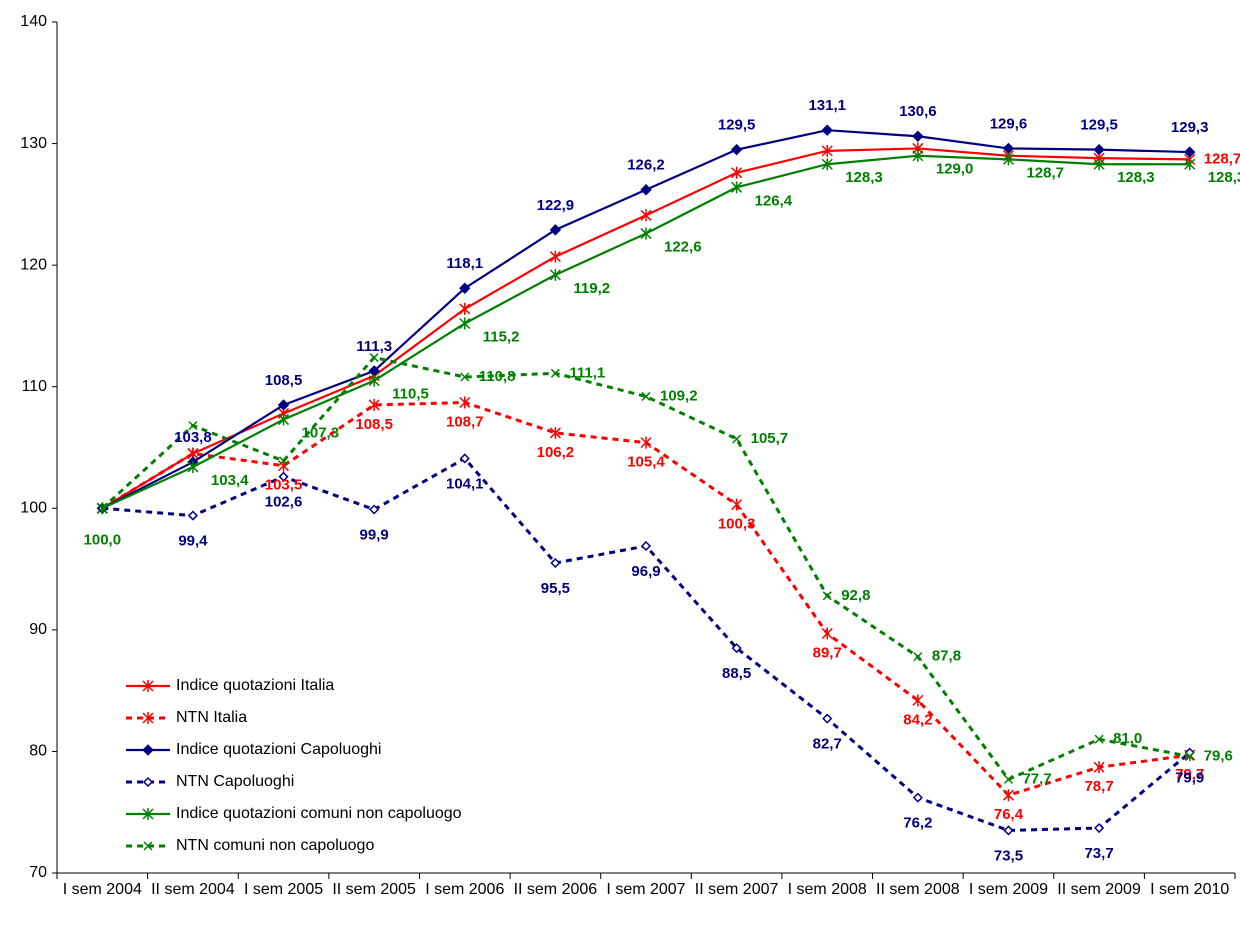  Describe the element at coordinates (946, 656) in the screenshot. I see `data-label: 87,8` at that location.